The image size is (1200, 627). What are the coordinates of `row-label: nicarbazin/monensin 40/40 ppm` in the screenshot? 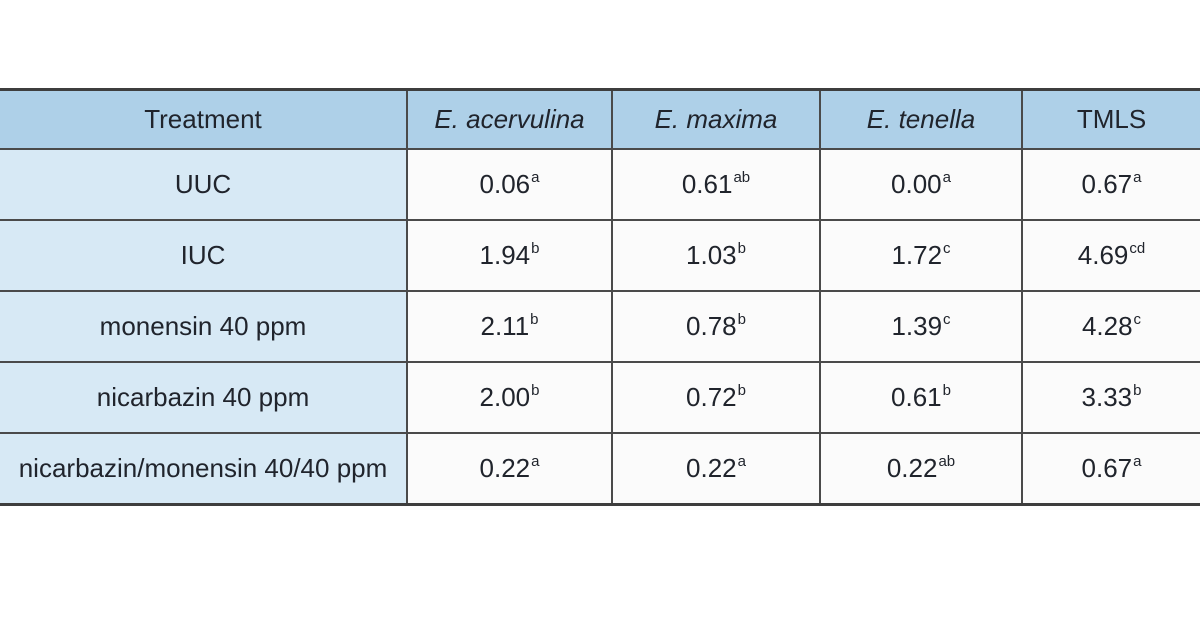 It's located at (204, 469).